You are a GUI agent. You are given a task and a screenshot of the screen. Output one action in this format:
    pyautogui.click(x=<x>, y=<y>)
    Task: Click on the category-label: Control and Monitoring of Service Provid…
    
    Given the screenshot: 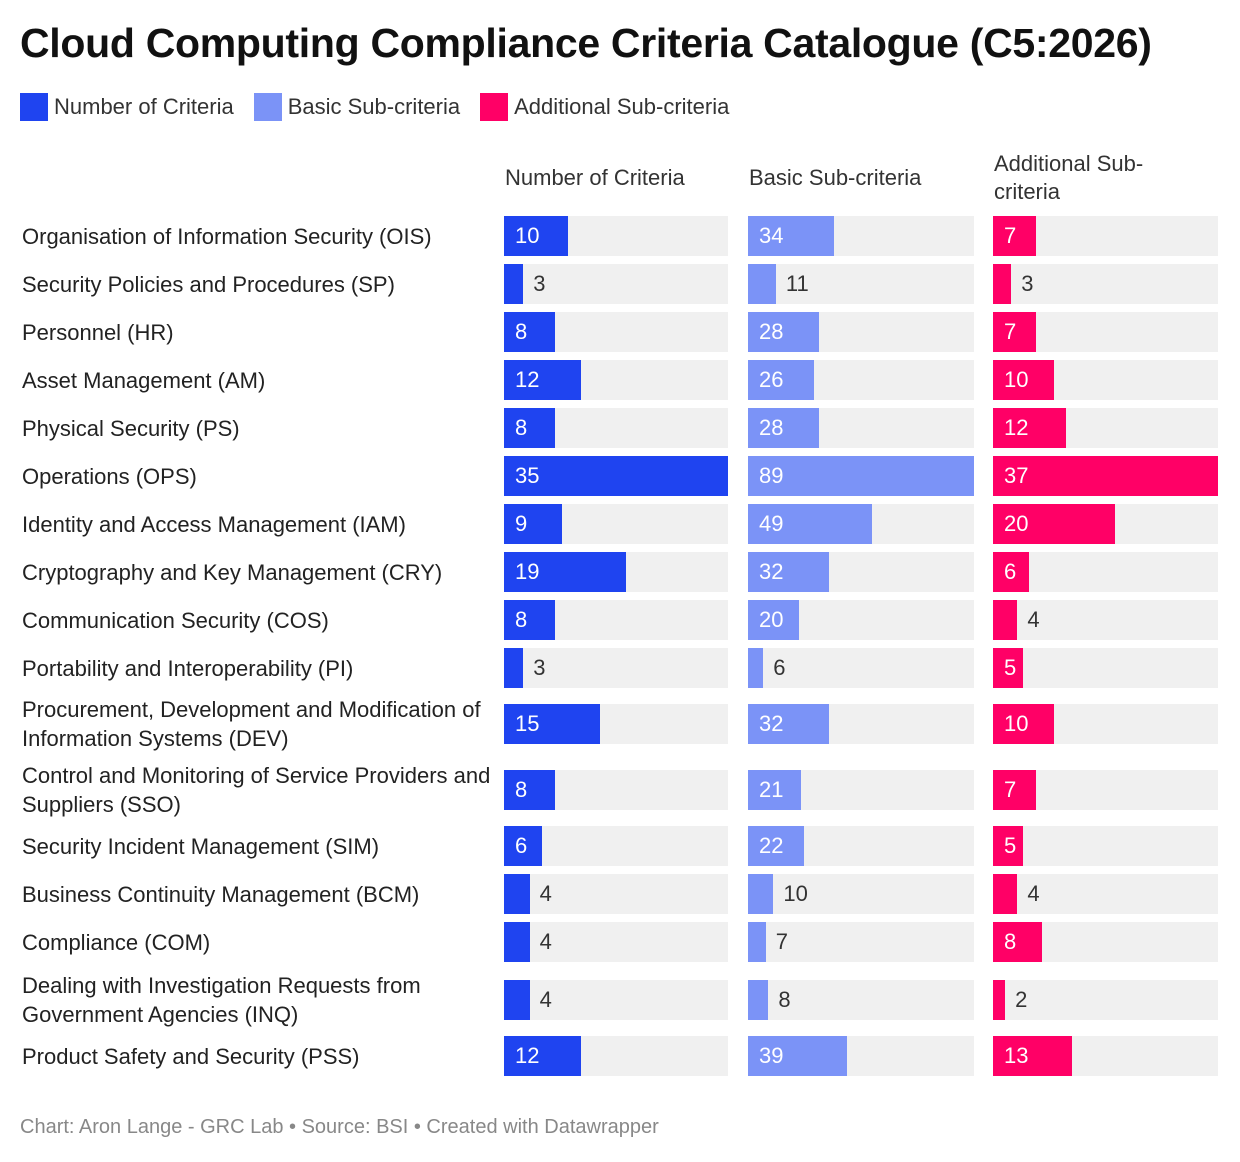 What is the action you would take?
    pyautogui.click(x=256, y=790)
    